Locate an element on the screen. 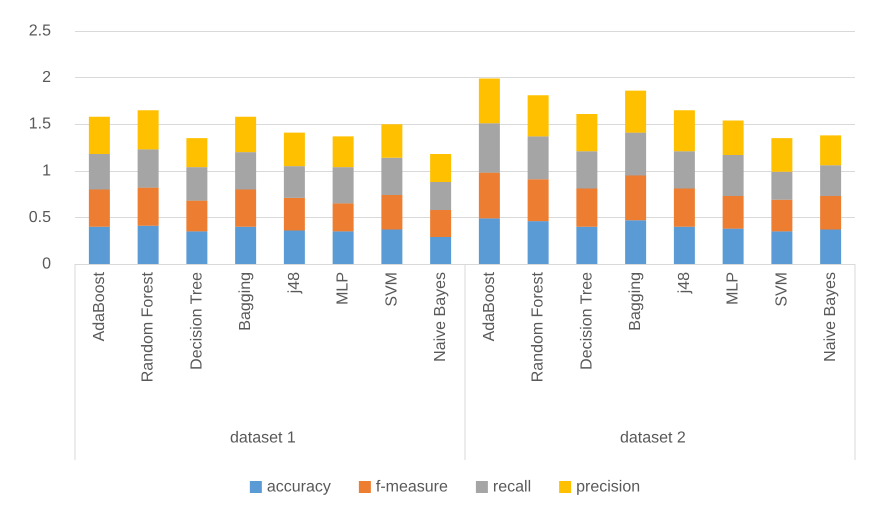 This screenshot has width=890, height=520. text: dataset 1 is located at coordinates (263, 438).